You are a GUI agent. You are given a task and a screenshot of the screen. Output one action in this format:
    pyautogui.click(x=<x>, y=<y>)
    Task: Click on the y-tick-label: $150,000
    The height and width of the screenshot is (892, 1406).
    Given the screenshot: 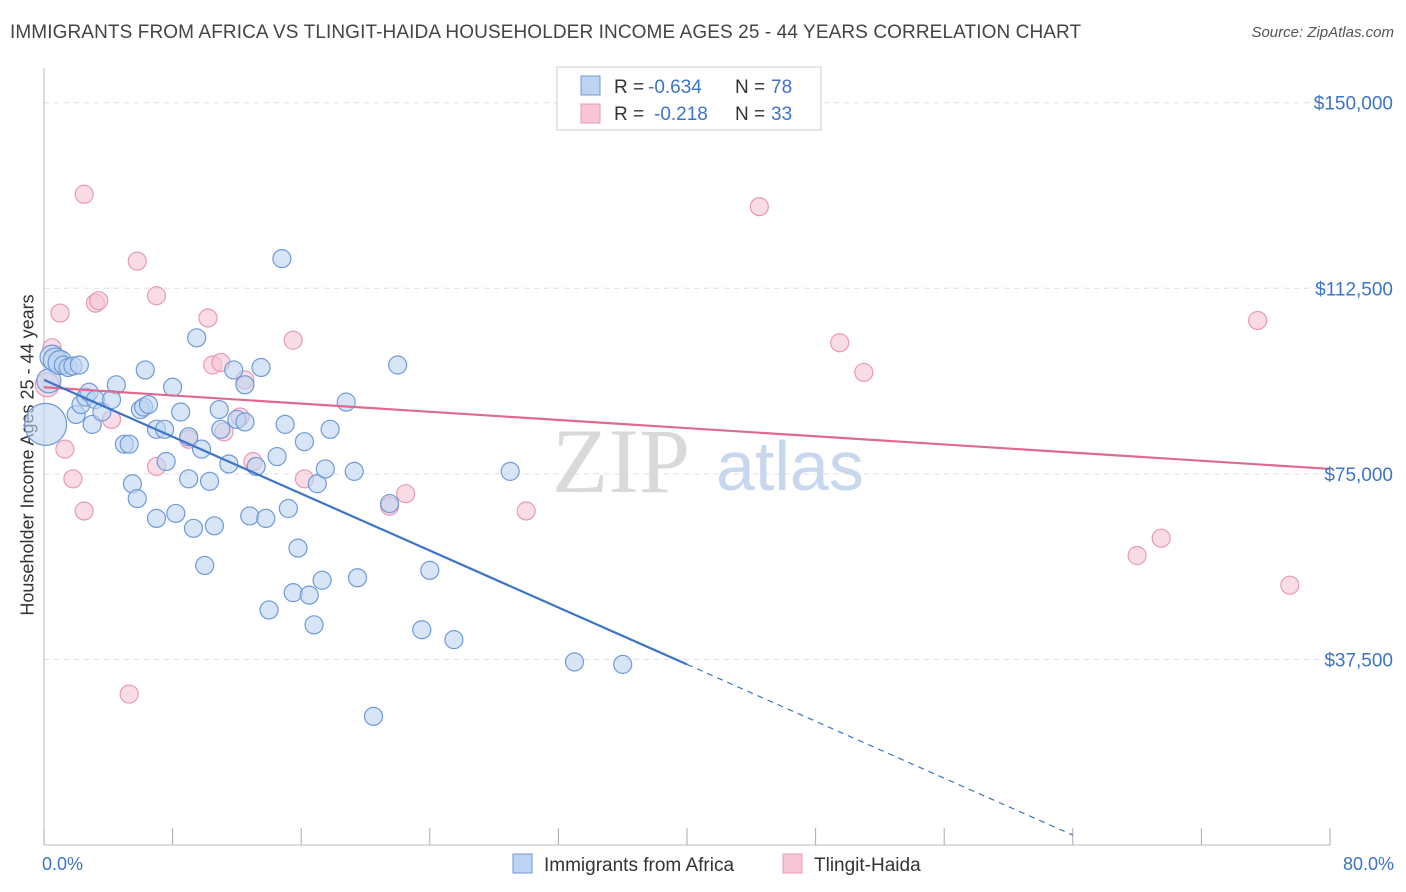 What is the action you would take?
    pyautogui.click(x=1353, y=104)
    